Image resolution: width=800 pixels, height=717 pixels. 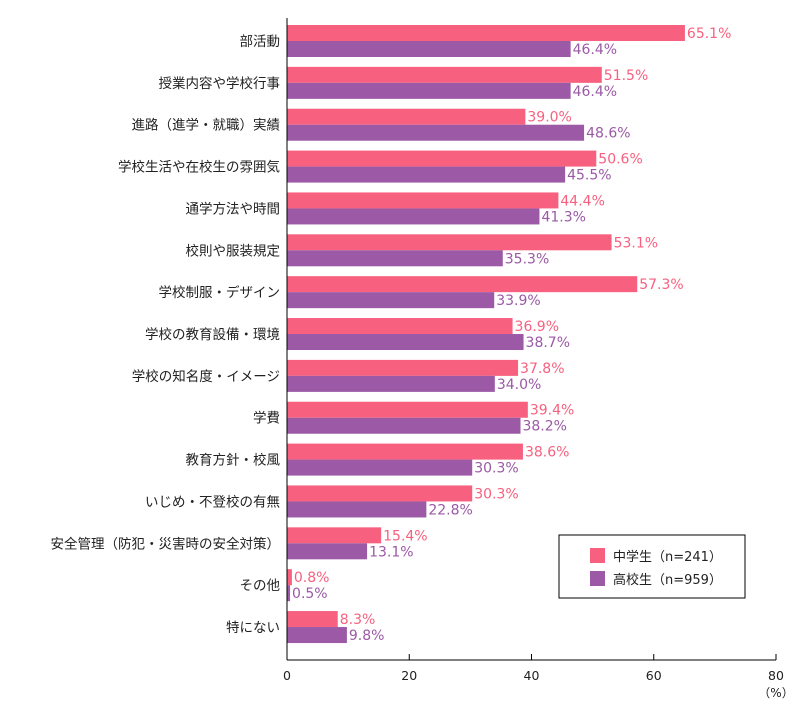 What do you see at coordinates (260, 586) in the screenshot?
I see `category-label: その他` at bounding box center [260, 586].